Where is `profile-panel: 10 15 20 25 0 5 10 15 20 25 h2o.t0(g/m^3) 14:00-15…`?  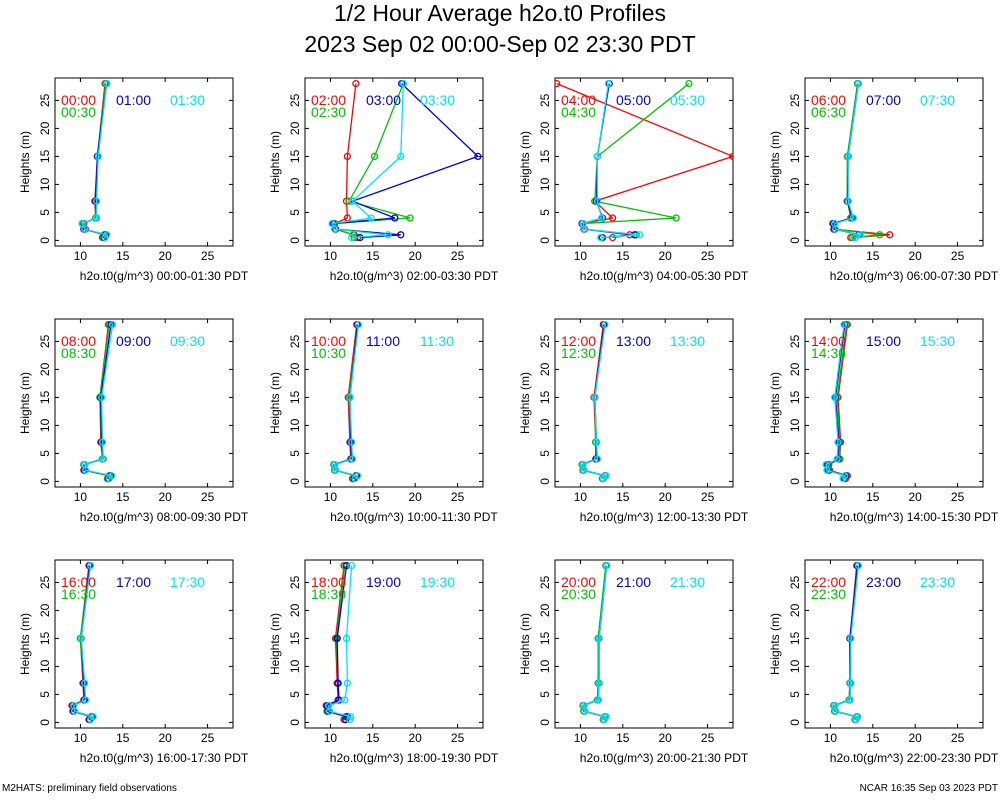 profile-panel: 10 15 20 25 0 5 10 15 20 25 h2o.t0(g/m^3) 14:00-15… is located at coordinates (883, 421).